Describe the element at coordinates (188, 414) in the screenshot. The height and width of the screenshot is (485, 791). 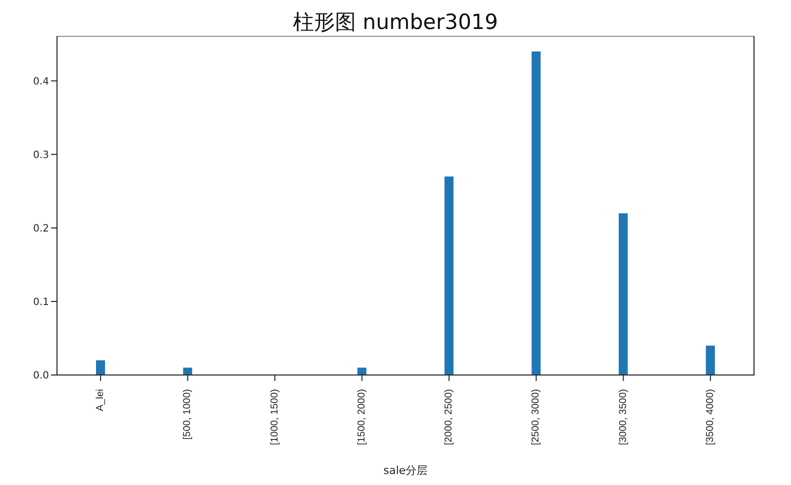
I see `x-tick-label: [500, 1000)` at that location.